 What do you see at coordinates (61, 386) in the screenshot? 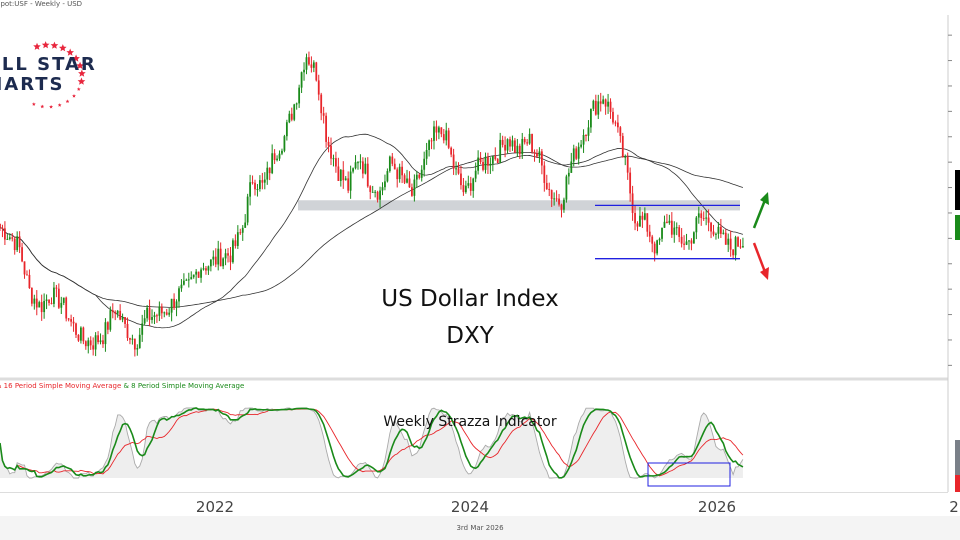
I see `legend-16-sma: & 16 Period Simple Moving Average` at bounding box center [61, 386].